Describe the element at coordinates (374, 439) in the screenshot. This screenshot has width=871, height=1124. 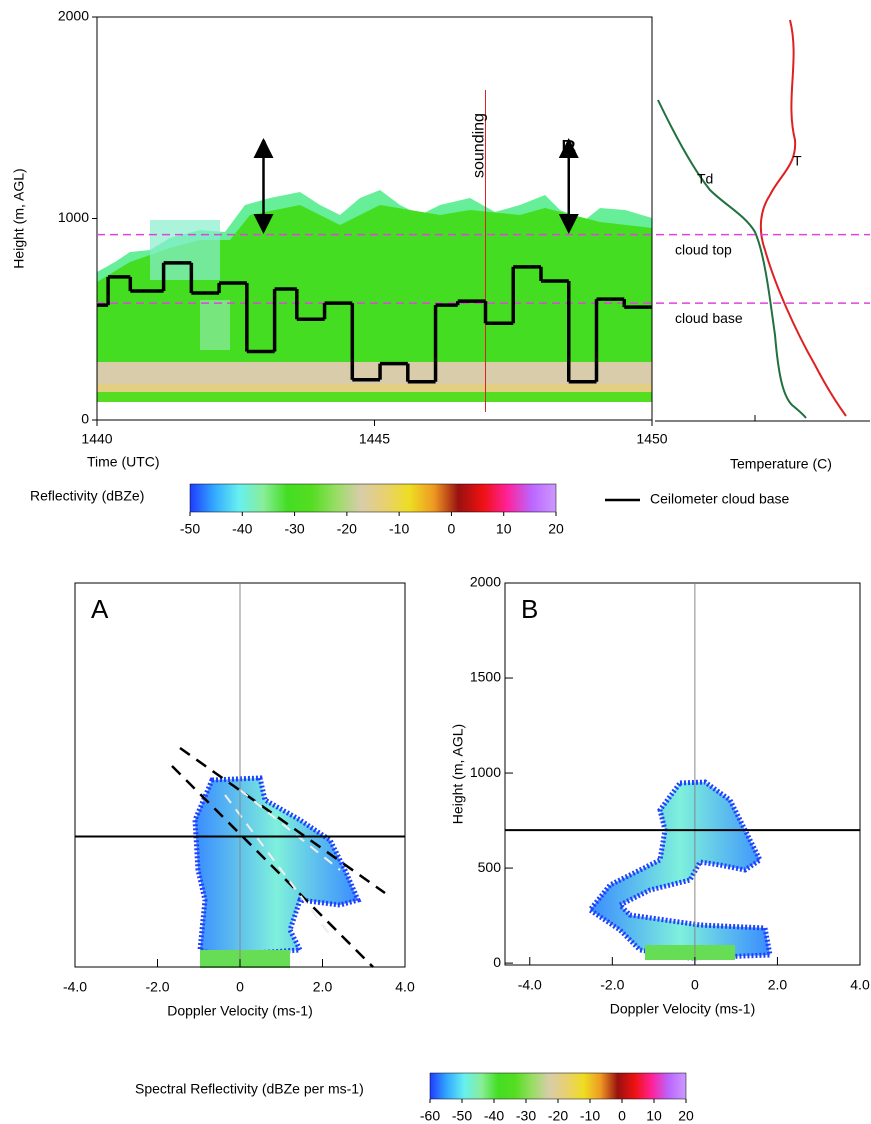
I see `x-tick-label: 1445` at that location.